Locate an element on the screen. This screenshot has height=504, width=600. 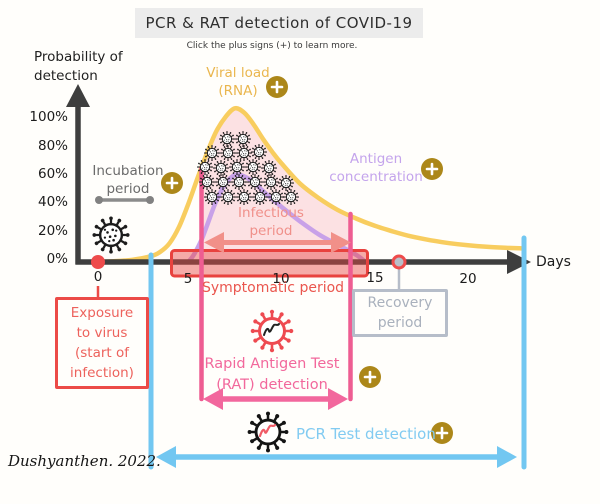
subtitle: Click the plus signs (+) to learn more. is located at coordinates (272, 46).